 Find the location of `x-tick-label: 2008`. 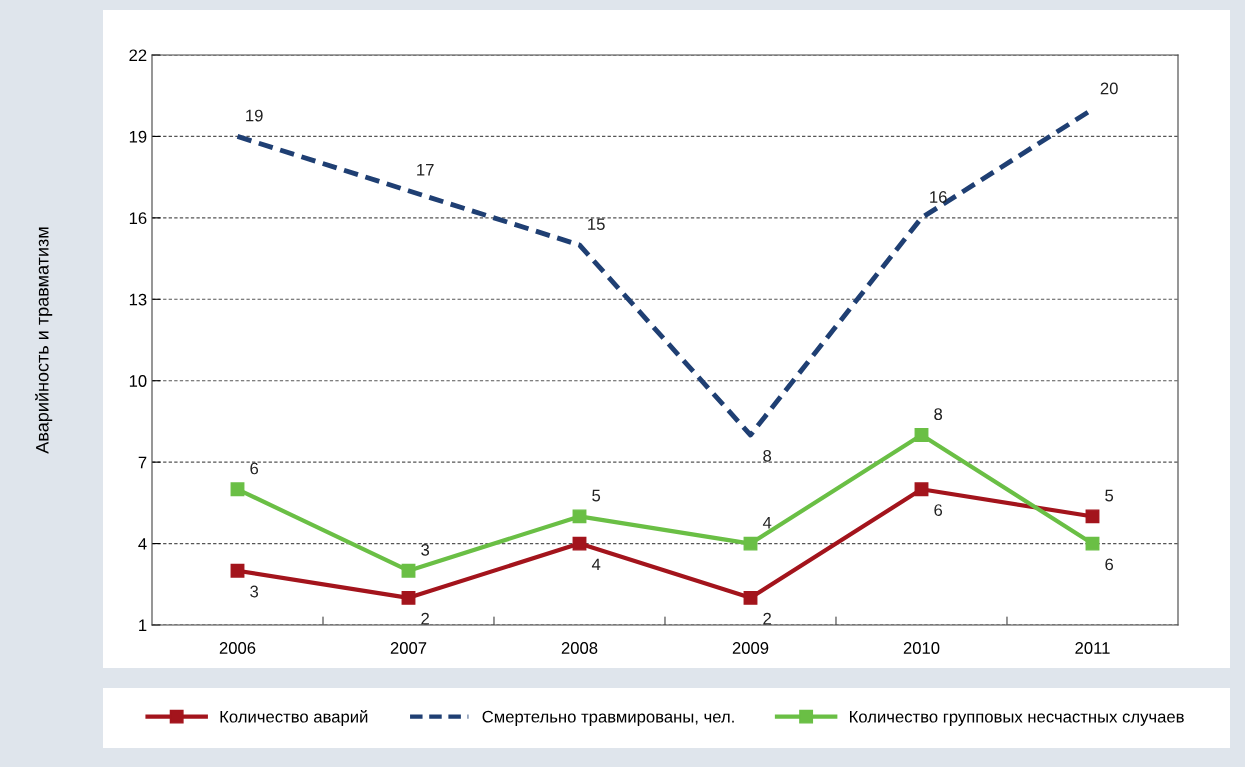

x-tick-label: 2008 is located at coordinates (579, 648).